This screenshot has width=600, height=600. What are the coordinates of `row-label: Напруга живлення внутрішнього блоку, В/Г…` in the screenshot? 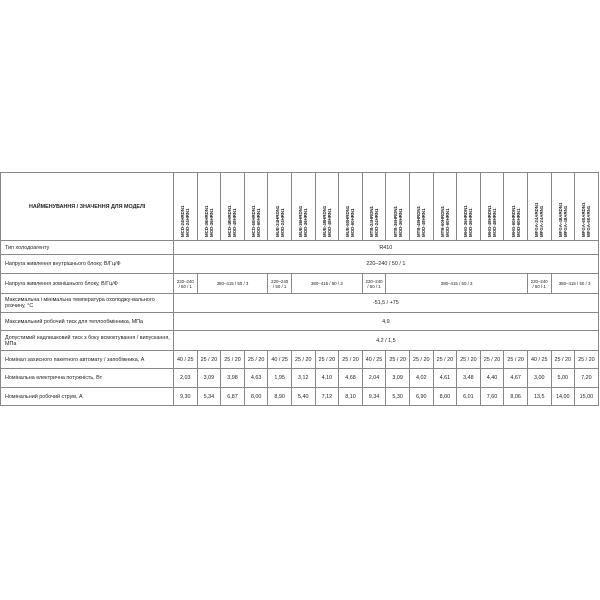 It's located at (87, 264).